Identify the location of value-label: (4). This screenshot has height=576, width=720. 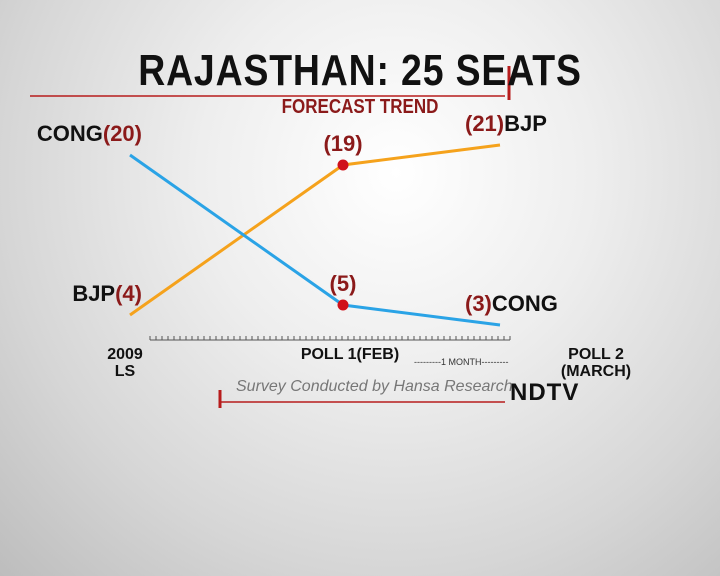
(128, 293).